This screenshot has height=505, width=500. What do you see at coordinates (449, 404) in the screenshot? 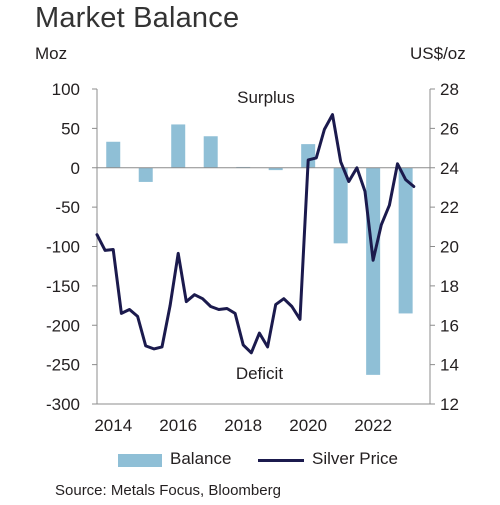
I see `right-axis-tick-label: 12` at bounding box center [449, 404].